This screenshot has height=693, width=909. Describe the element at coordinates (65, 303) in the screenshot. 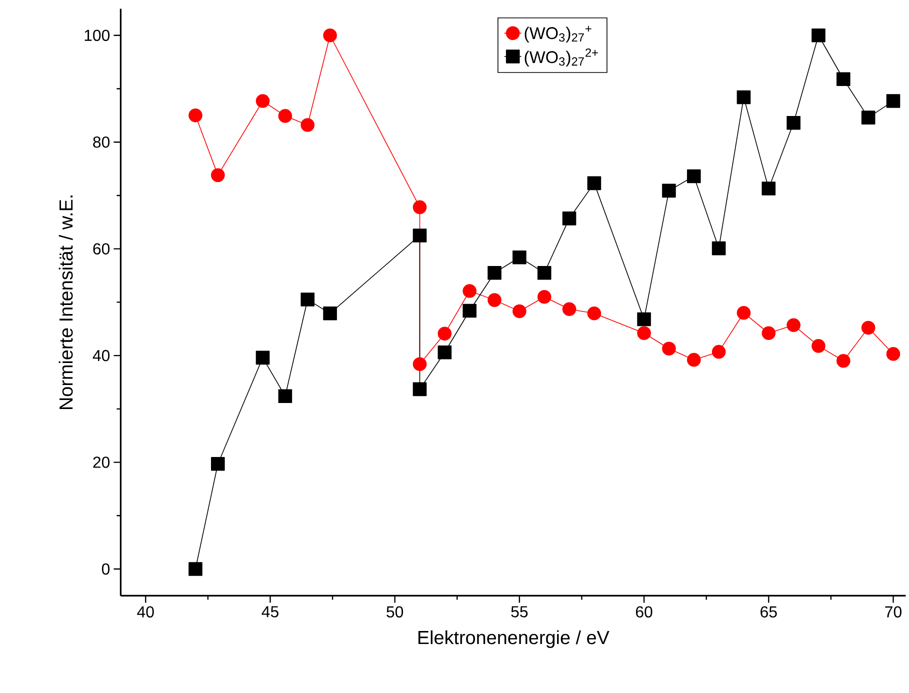

I see `y-axis-title: Normierte Intensität / w.E.` at that location.